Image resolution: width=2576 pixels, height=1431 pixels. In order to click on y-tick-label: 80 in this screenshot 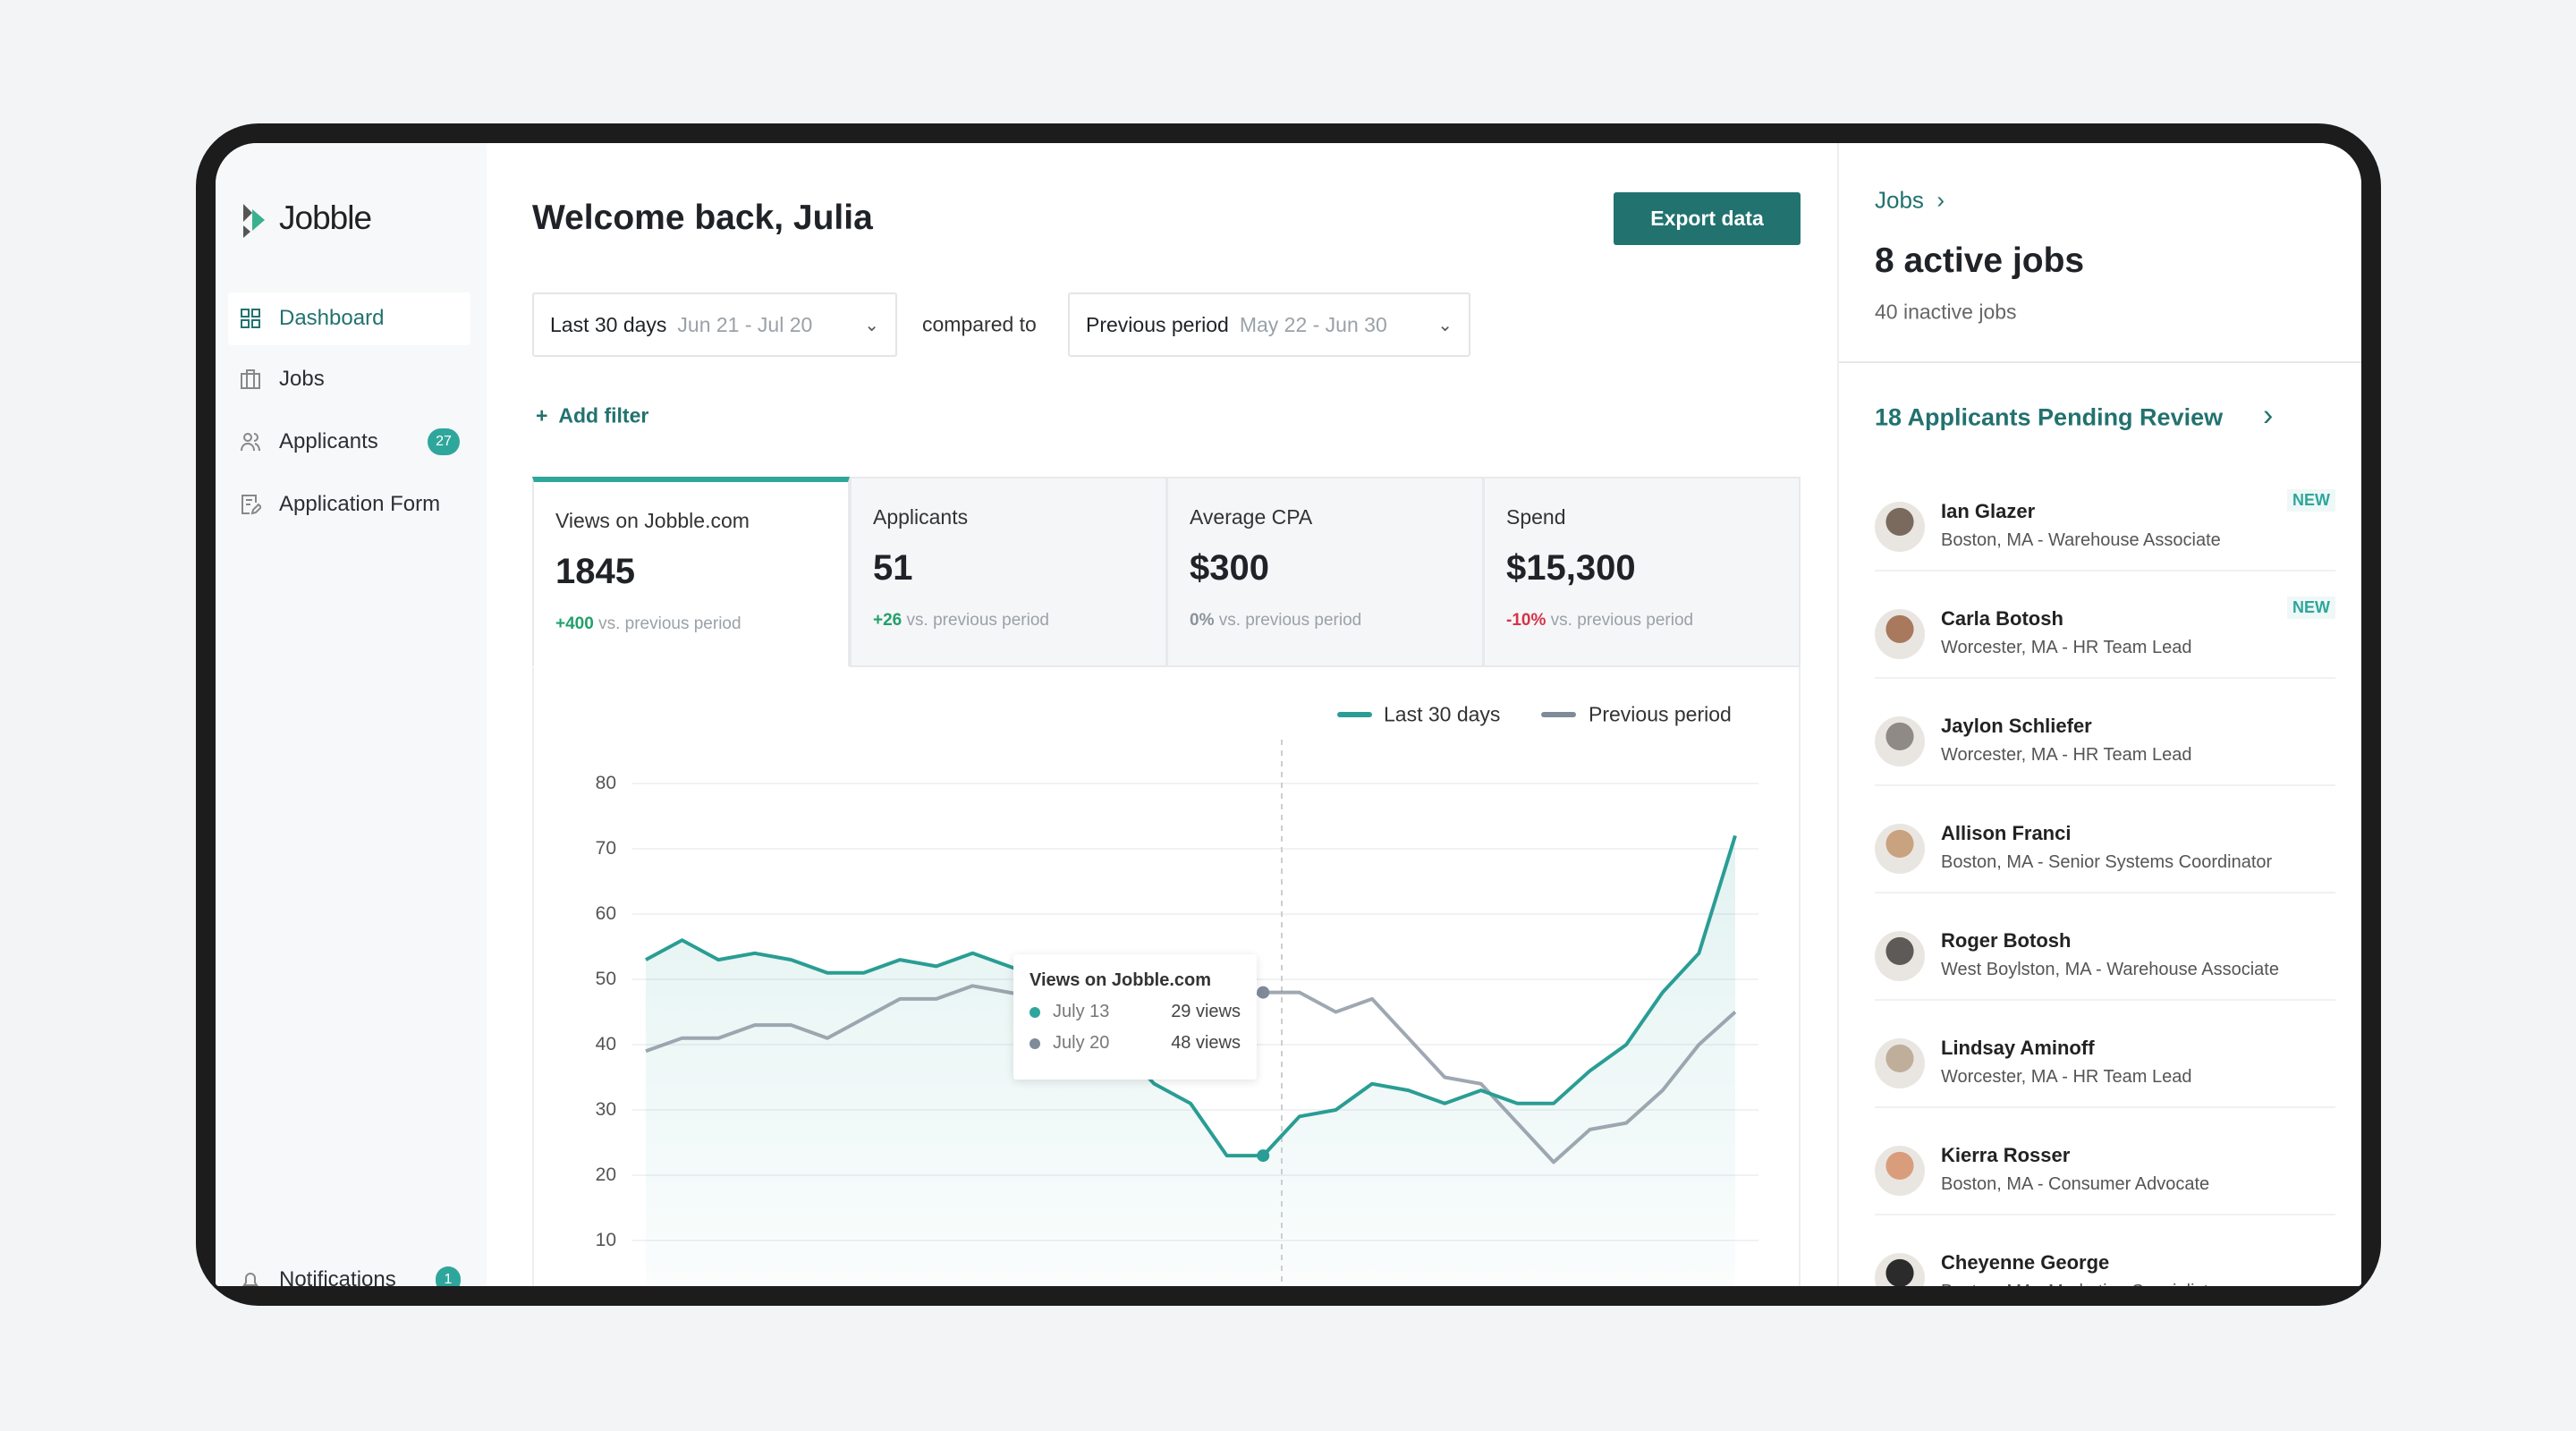, I will do `click(605, 783)`.